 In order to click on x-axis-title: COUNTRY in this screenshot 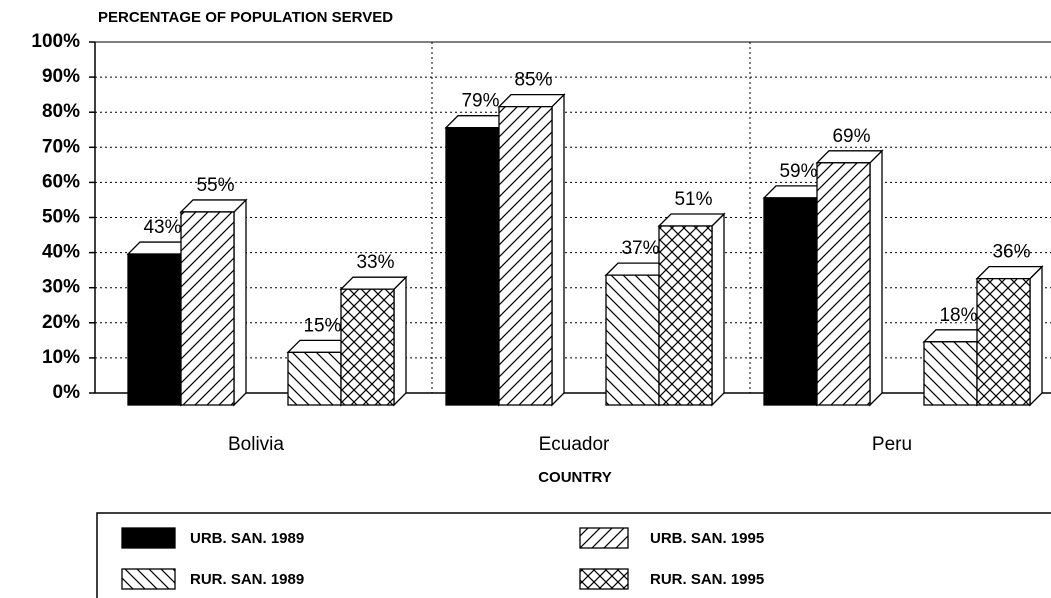, I will do `click(575, 477)`.